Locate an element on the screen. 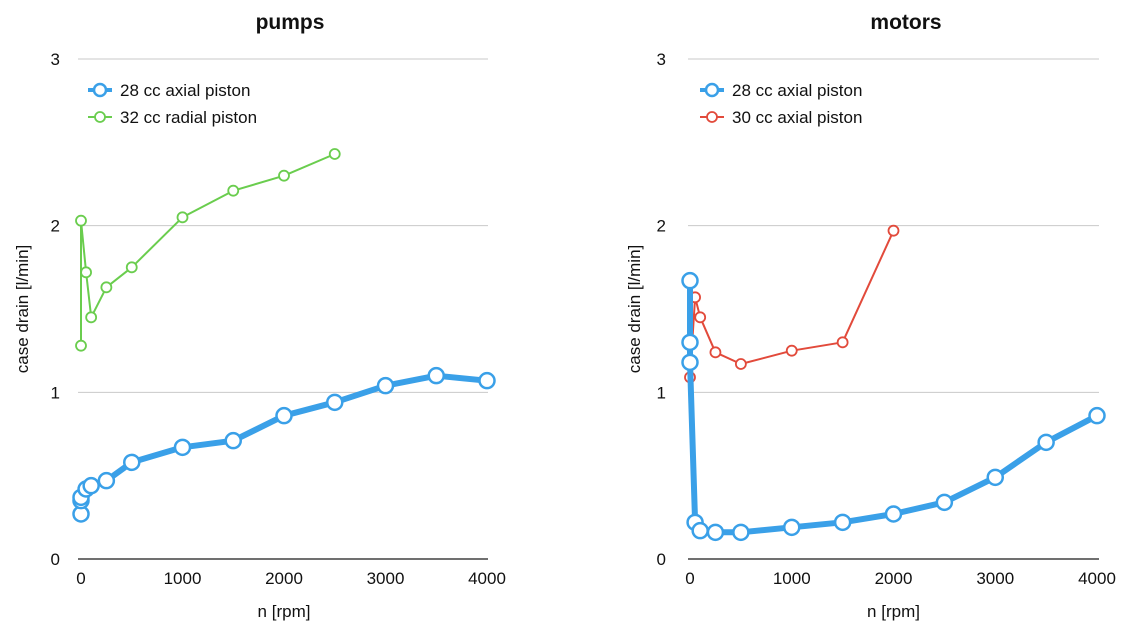 The image size is (1126, 634). chart-title: motors is located at coordinates (905, 22).